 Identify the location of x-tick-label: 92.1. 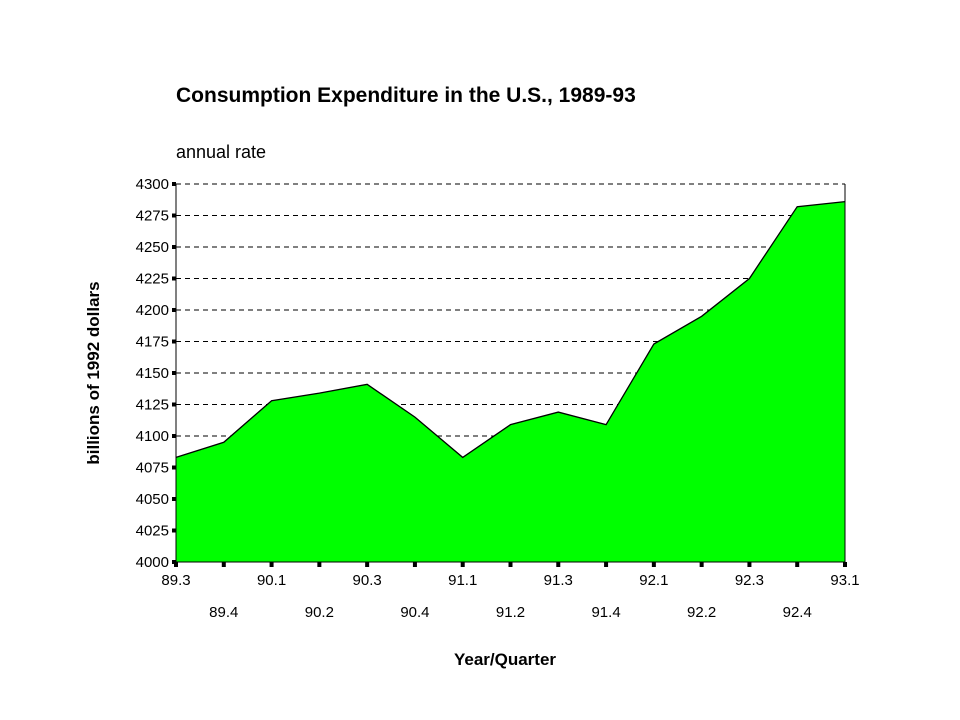
(653, 580).